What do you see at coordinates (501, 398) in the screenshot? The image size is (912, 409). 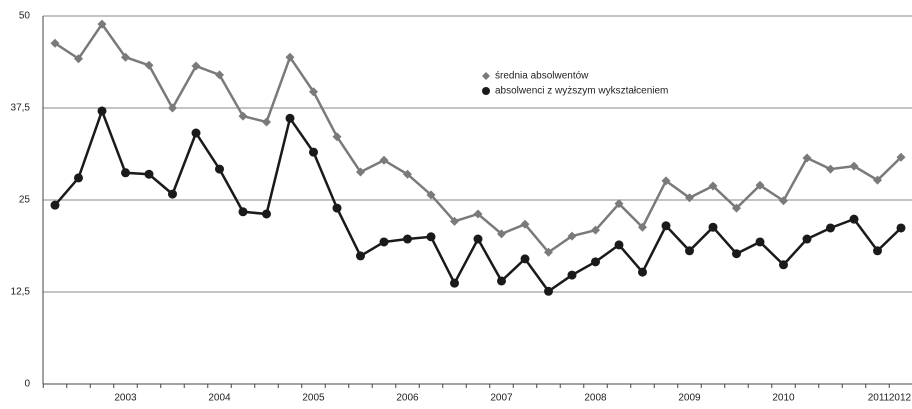 I see `x-tick-label: 2007` at bounding box center [501, 398].